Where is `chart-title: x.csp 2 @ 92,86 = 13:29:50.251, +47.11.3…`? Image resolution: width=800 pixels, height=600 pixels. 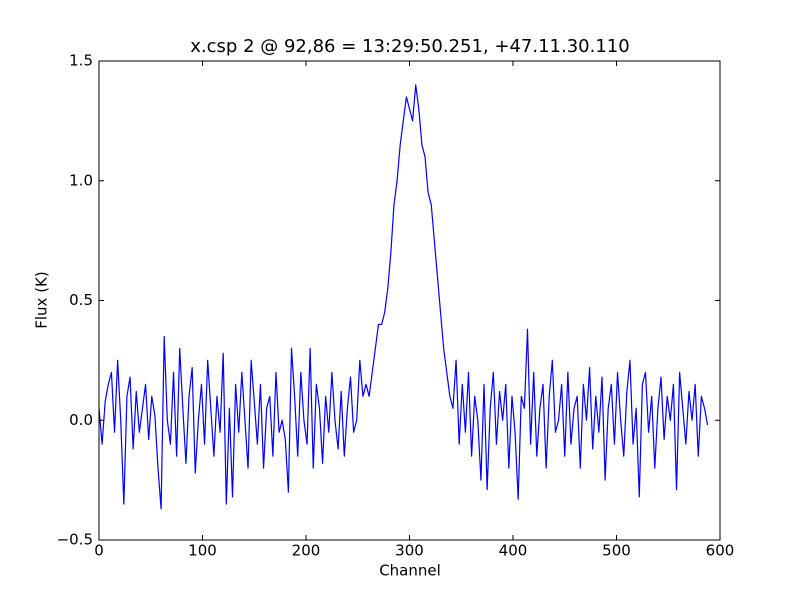 chart-title: x.csp 2 @ 92,86 = 13:29:50.251, +47.11.3… is located at coordinates (409, 46).